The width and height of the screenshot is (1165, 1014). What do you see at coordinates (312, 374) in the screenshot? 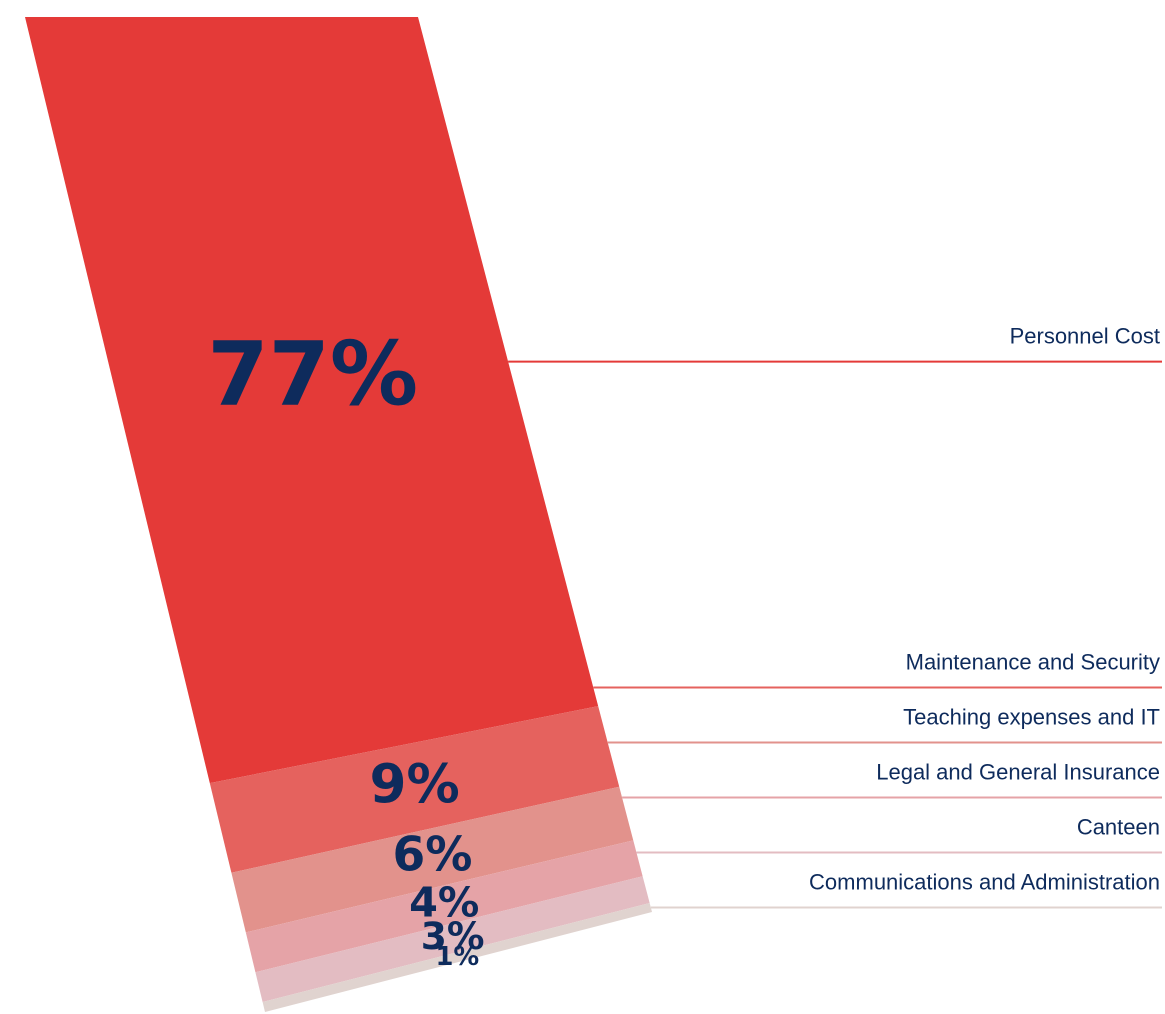
I see `data-label: 77%` at bounding box center [312, 374].